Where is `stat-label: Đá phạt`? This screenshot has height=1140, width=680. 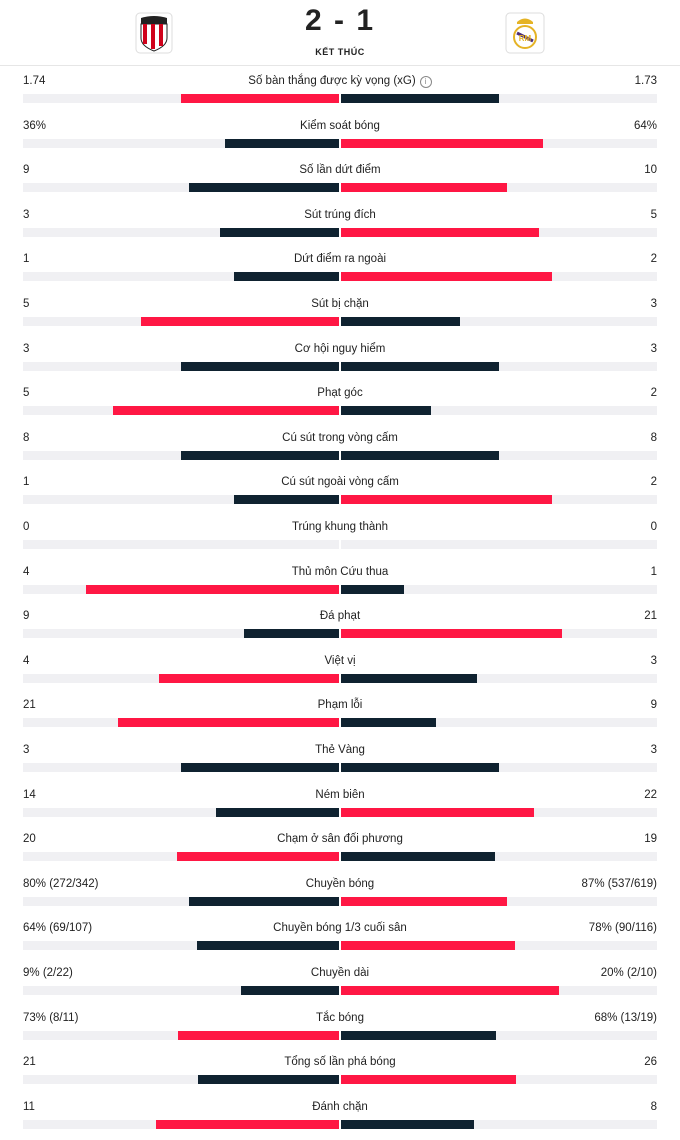 stat-label: Đá phạt is located at coordinates (340, 616).